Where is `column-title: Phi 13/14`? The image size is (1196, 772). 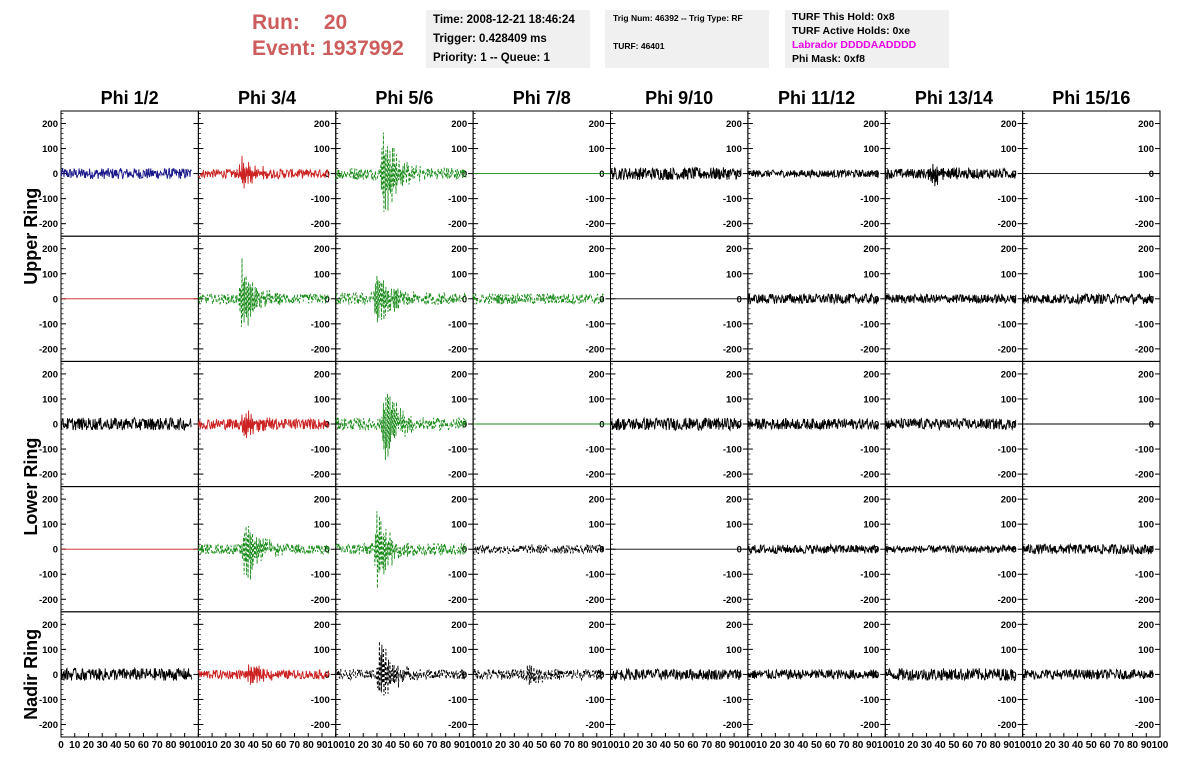
column-title: Phi 13/14 is located at coordinates (954, 98).